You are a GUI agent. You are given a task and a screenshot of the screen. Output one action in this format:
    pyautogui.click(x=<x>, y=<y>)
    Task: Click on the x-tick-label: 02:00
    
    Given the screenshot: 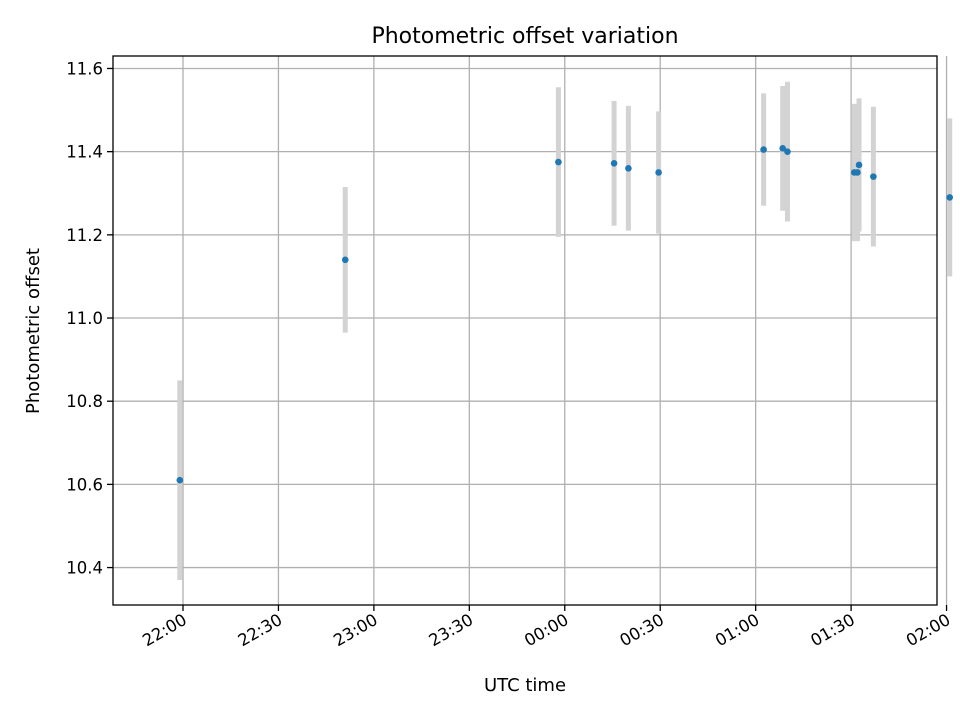 What is the action you would take?
    pyautogui.click(x=928, y=630)
    